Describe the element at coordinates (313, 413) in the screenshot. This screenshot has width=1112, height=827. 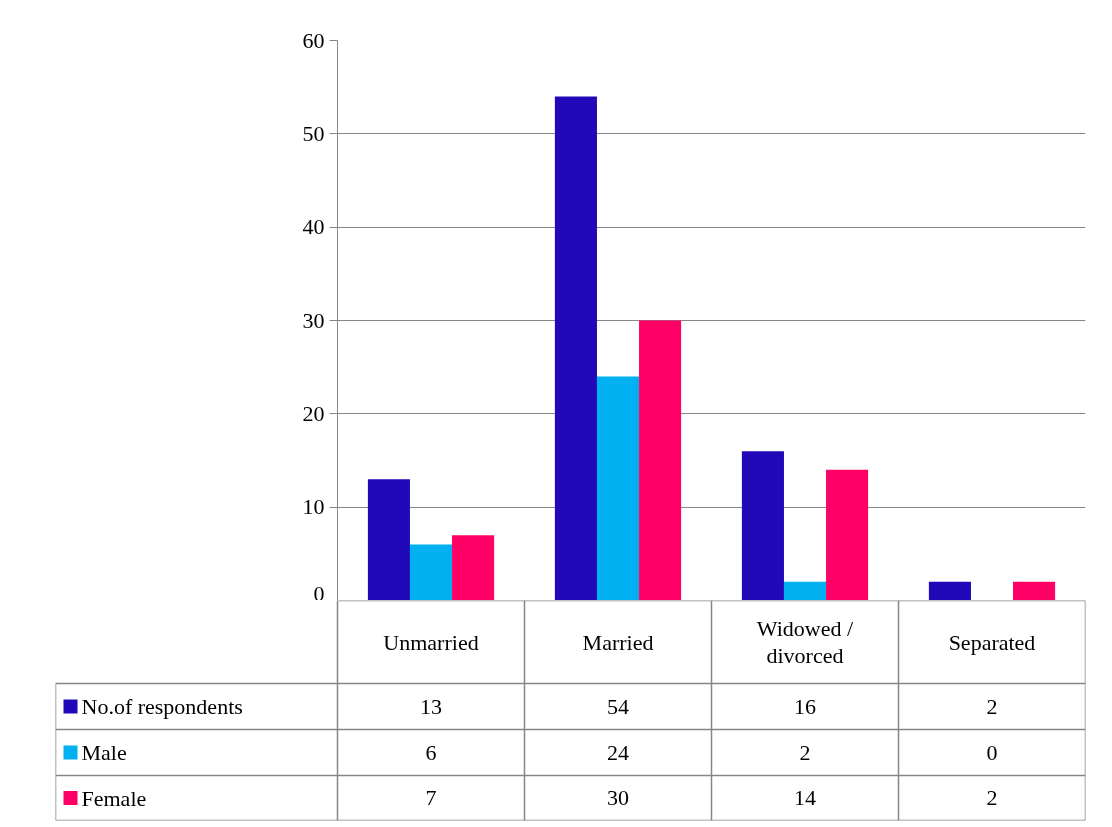
I see `y-tick-label: 20` at that location.